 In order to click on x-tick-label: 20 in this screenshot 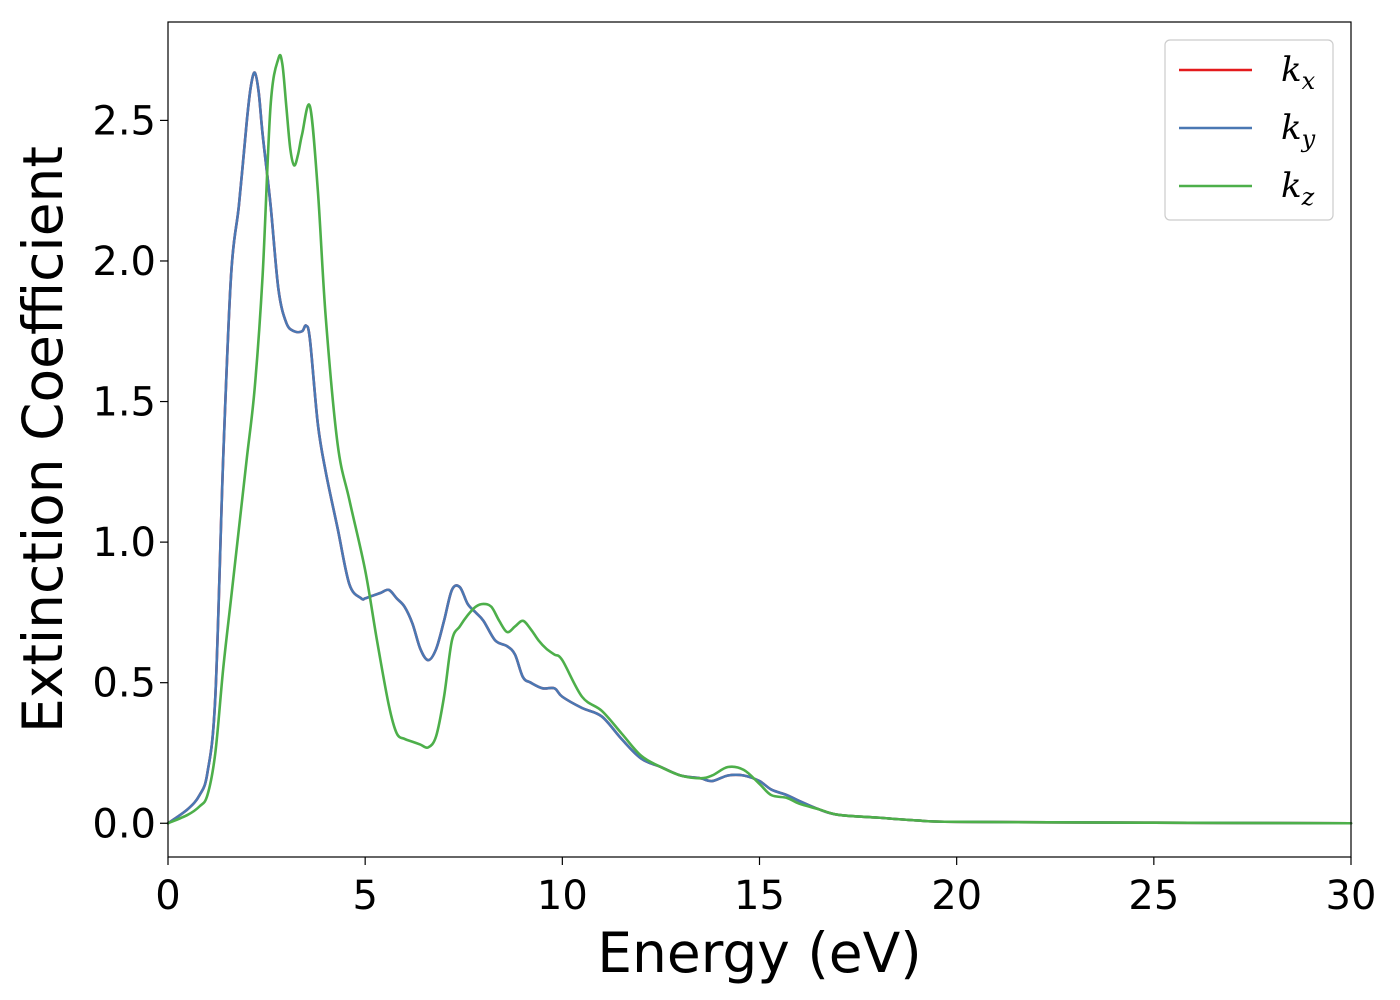, I will do `click(956, 896)`.